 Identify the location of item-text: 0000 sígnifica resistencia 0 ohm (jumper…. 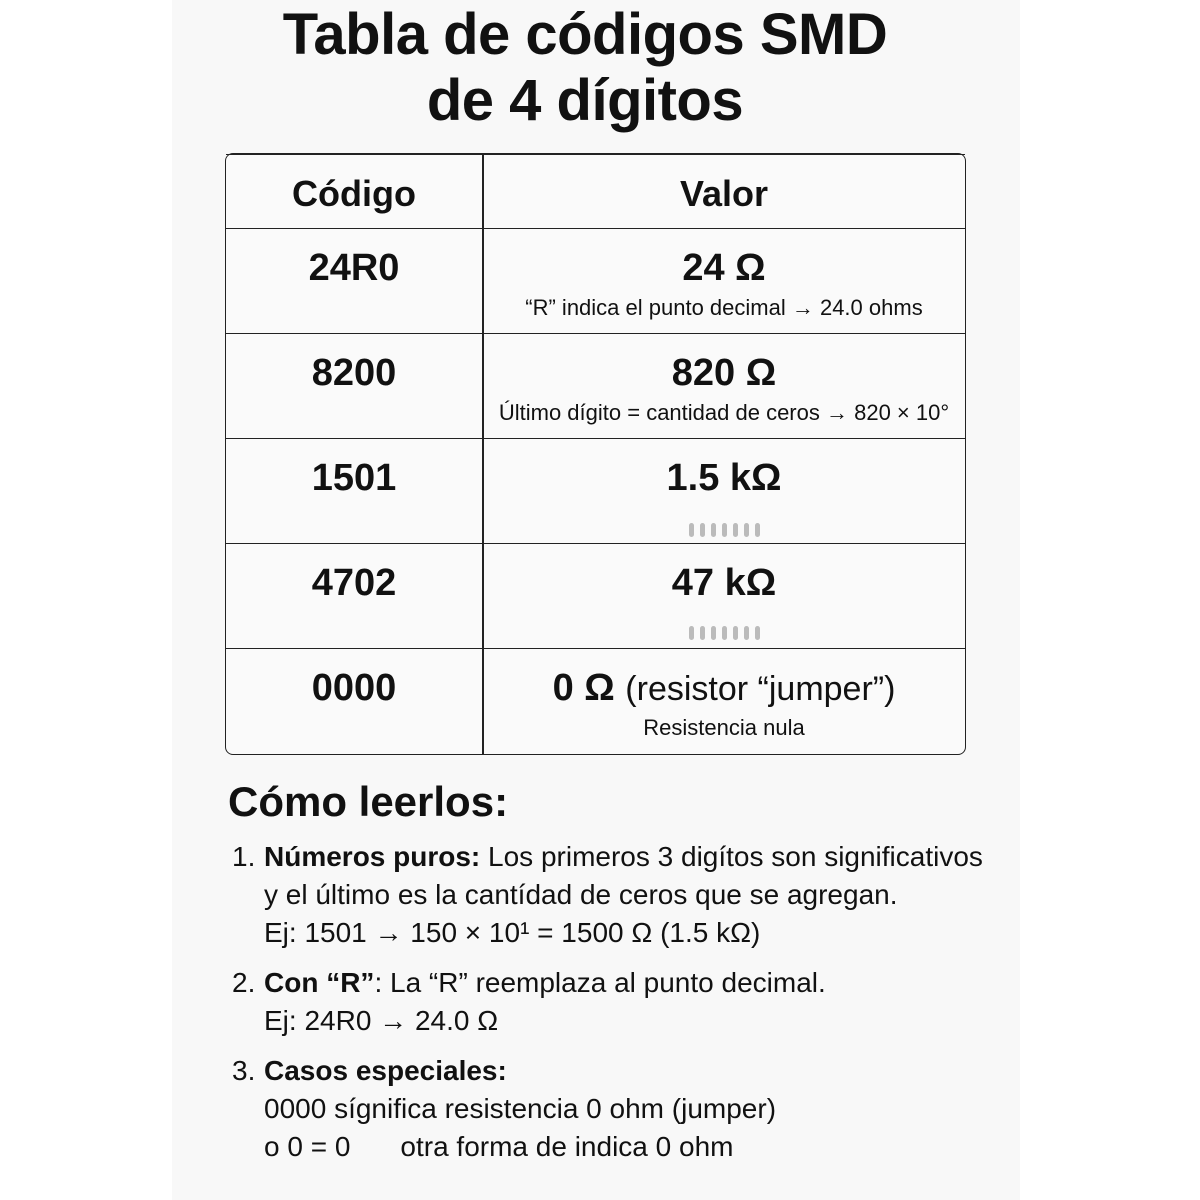
(520, 1108).